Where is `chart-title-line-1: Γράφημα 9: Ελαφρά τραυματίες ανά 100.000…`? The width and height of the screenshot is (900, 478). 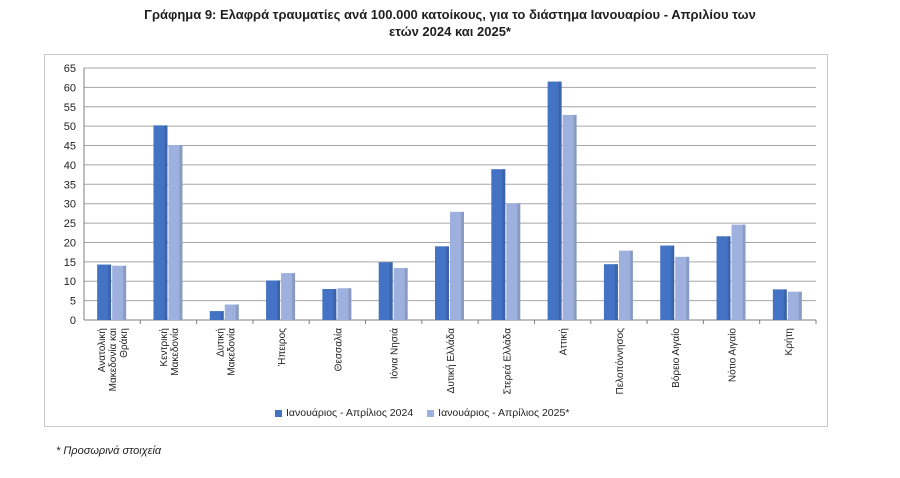
chart-title-line-1: Γράφημα 9: Ελαφρά τραυματίες ανά 100.000… is located at coordinates (450, 14).